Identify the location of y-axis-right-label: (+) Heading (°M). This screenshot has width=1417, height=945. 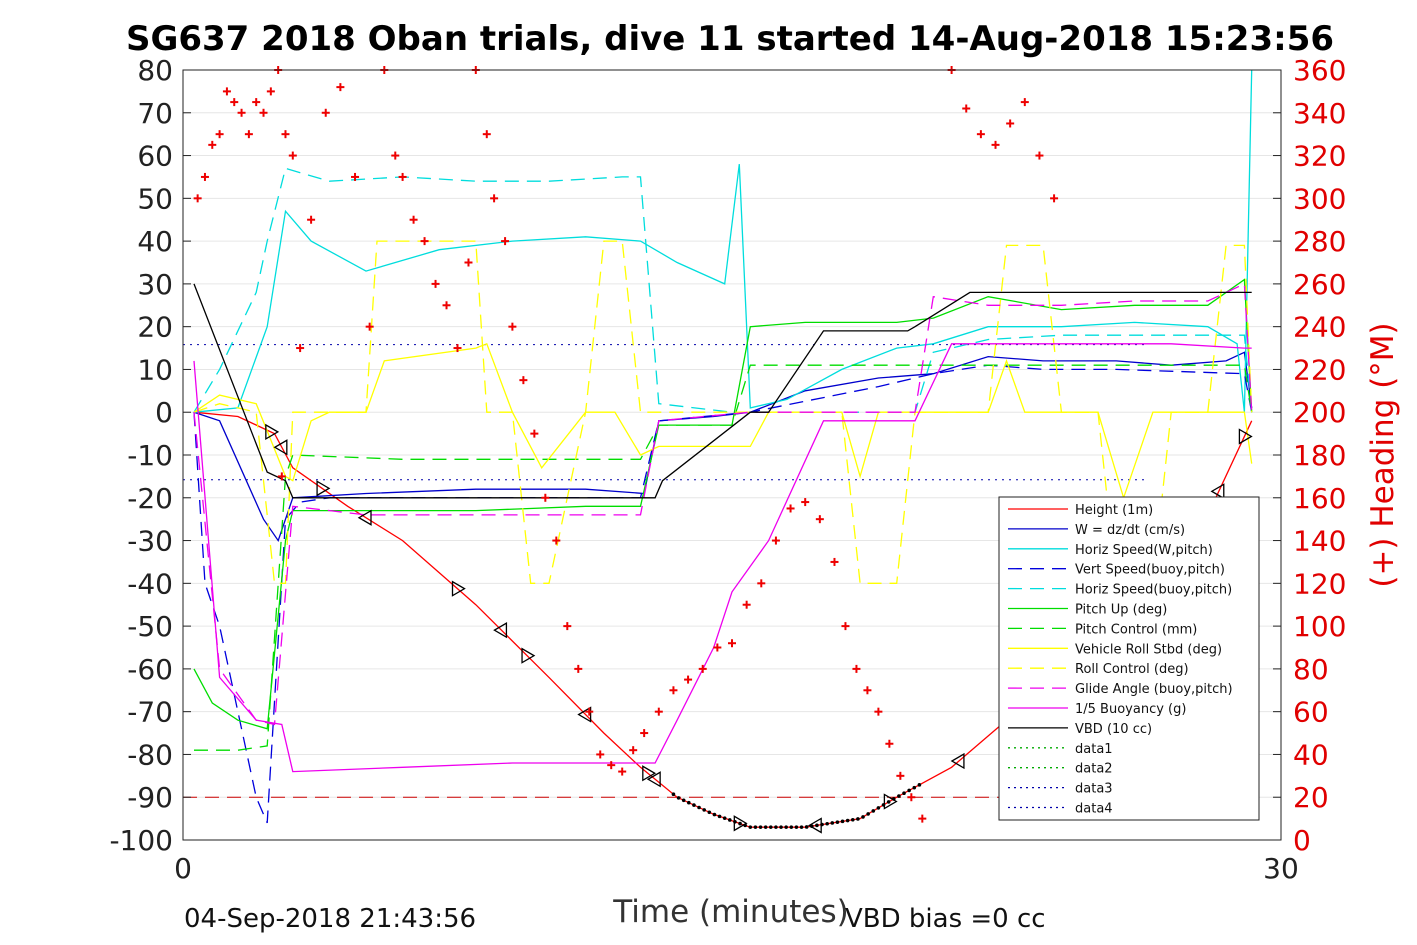
(1383, 454).